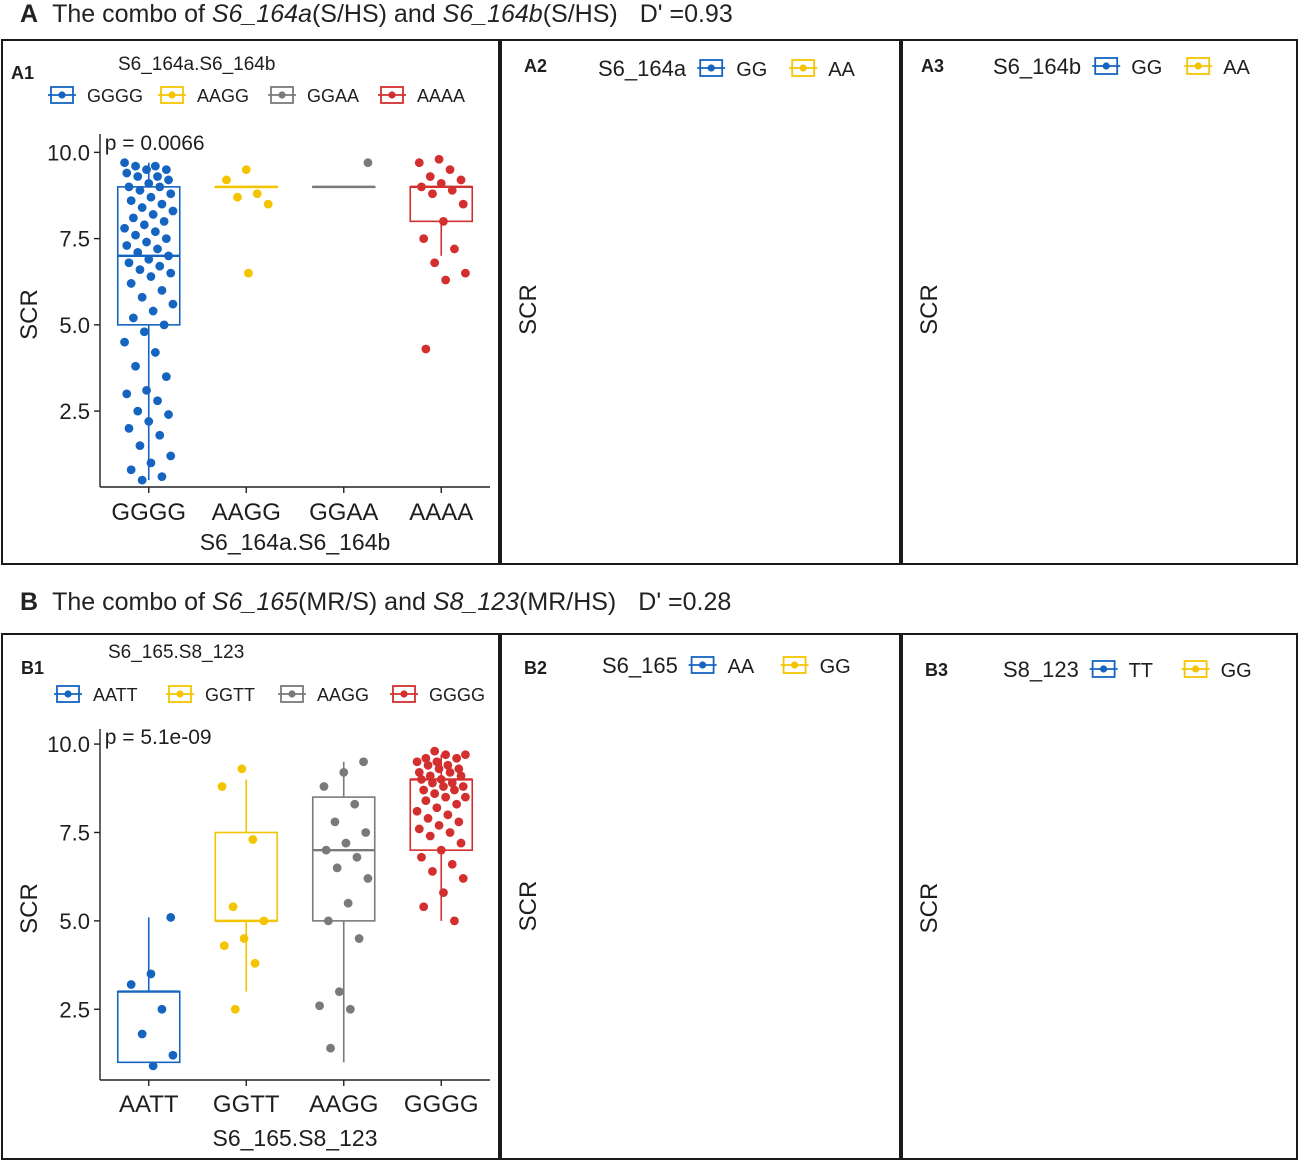 The width and height of the screenshot is (1299, 1162). What do you see at coordinates (343, 859) in the screenshot?
I see `box` at bounding box center [343, 859].